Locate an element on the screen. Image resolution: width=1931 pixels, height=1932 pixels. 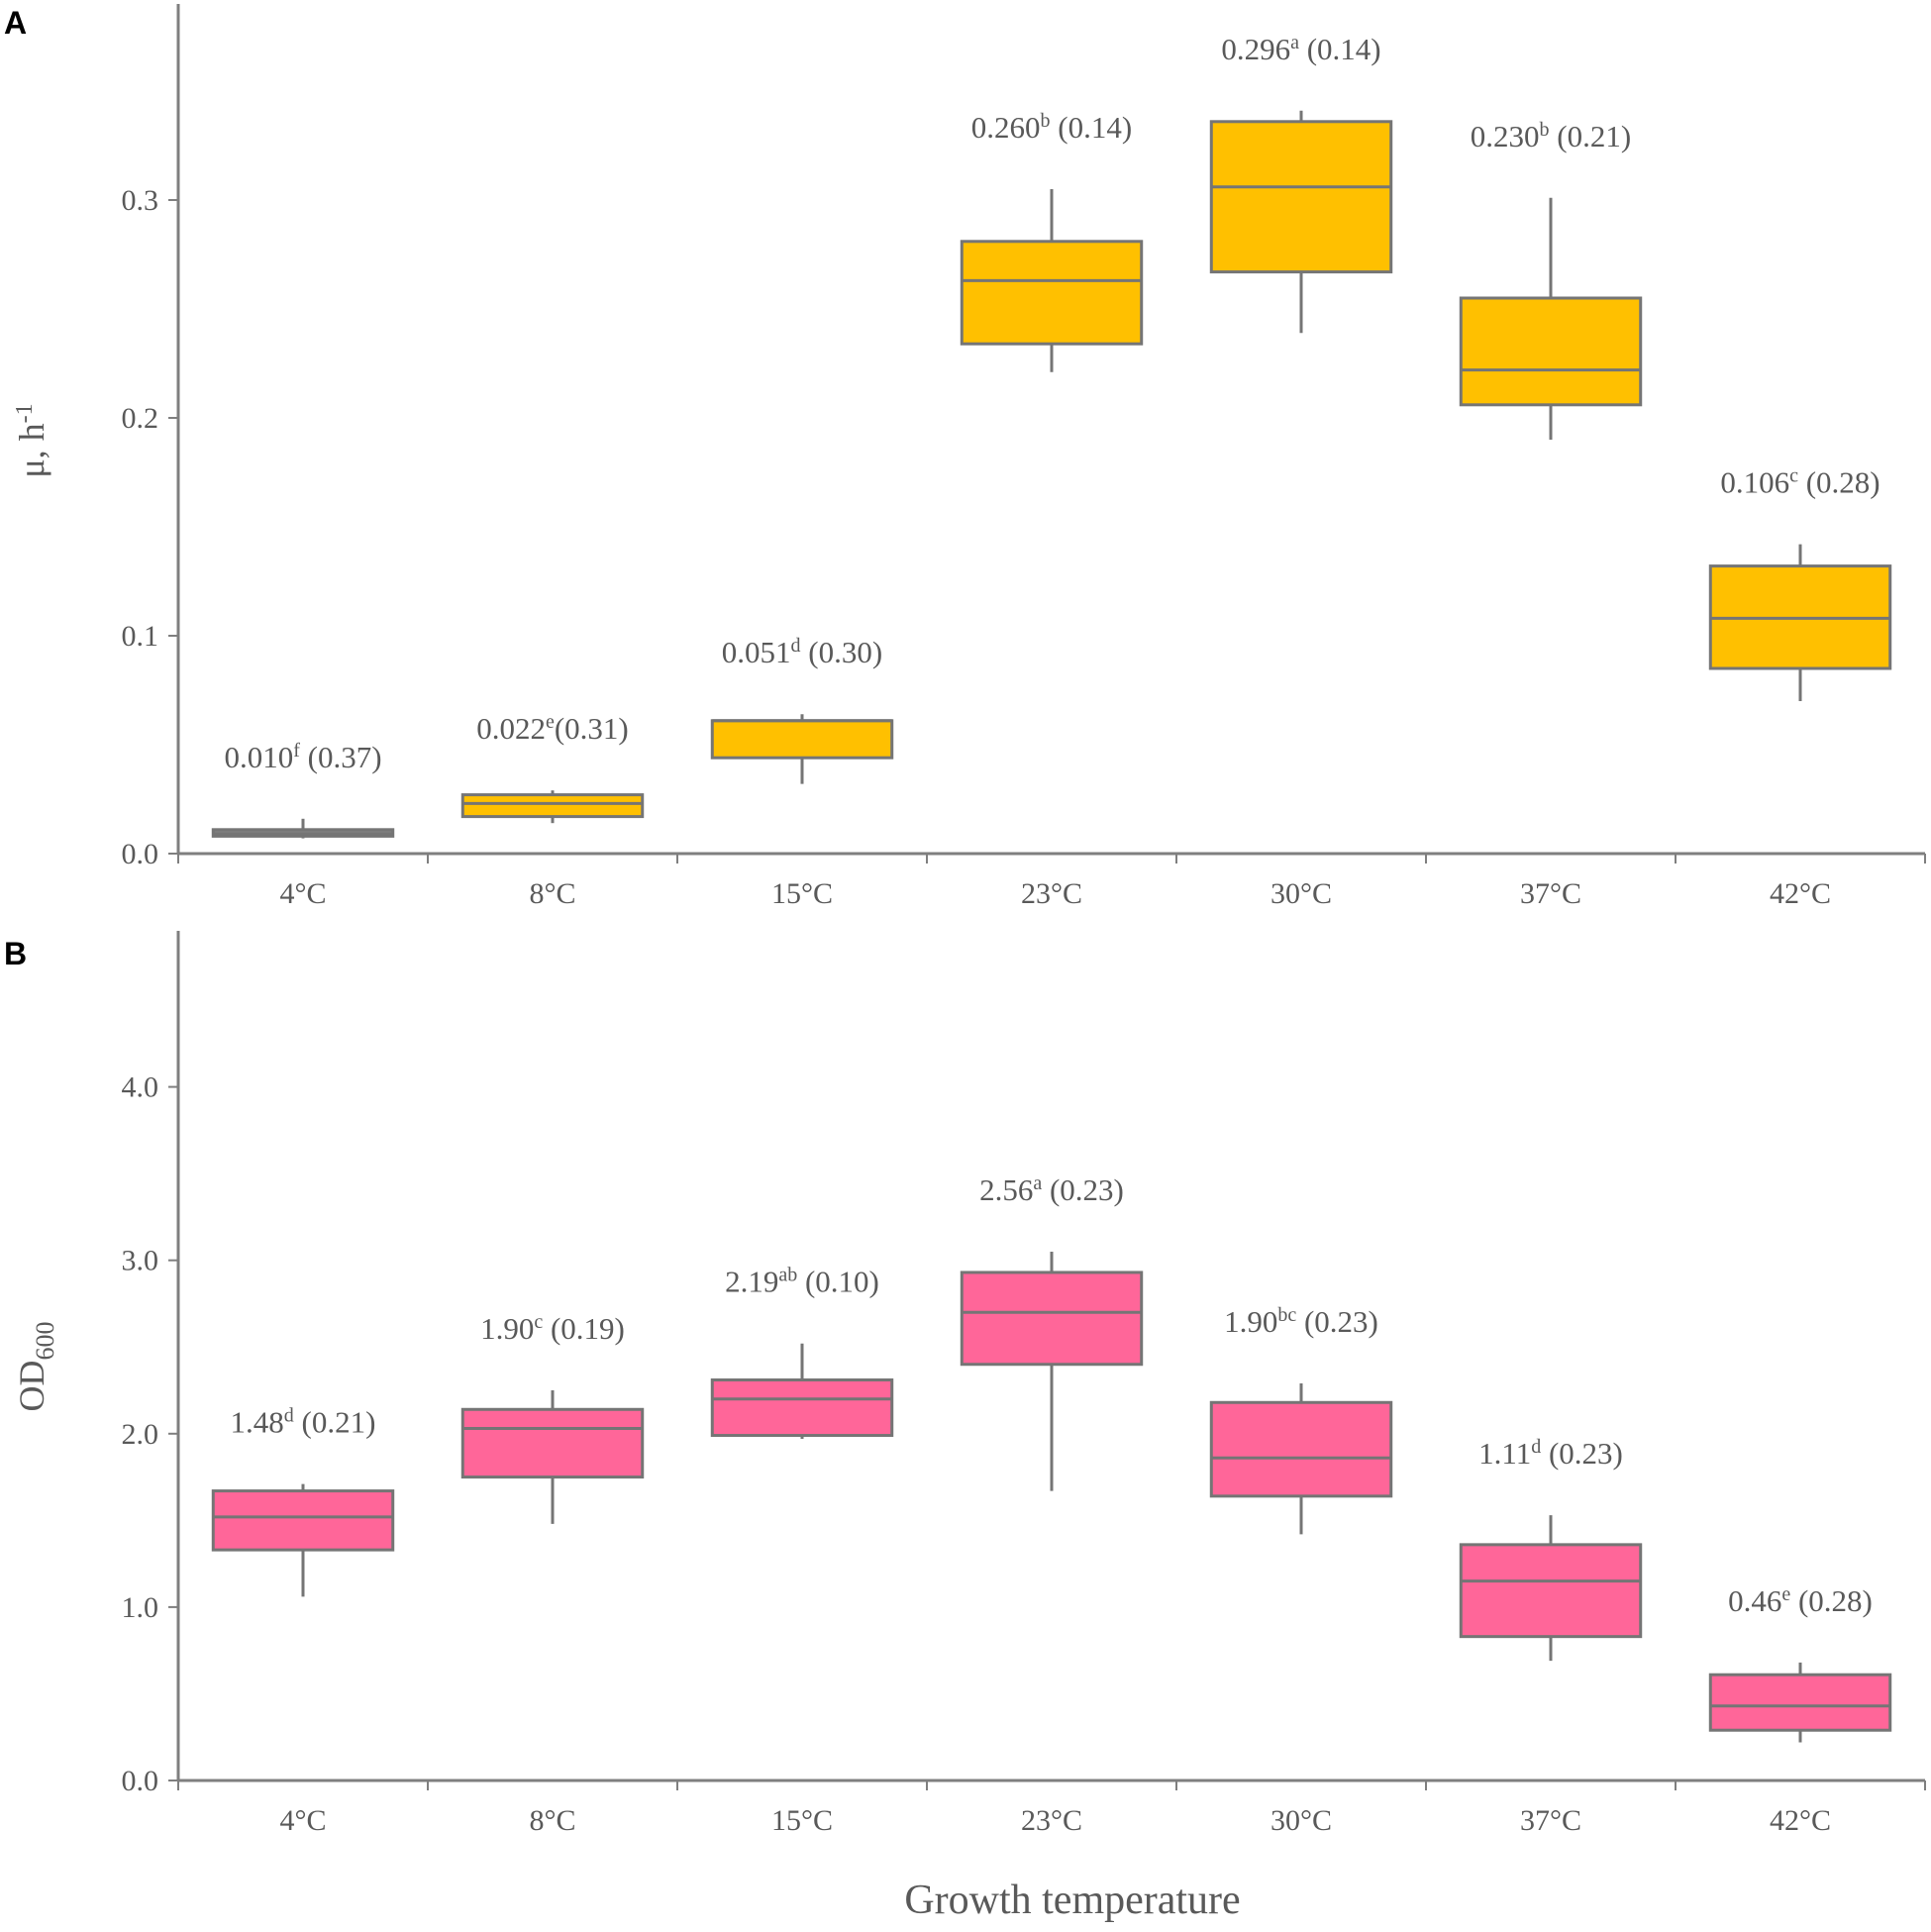
panel-a-8c-box-group: 0.022e(0.31) is located at coordinates (552, 767).